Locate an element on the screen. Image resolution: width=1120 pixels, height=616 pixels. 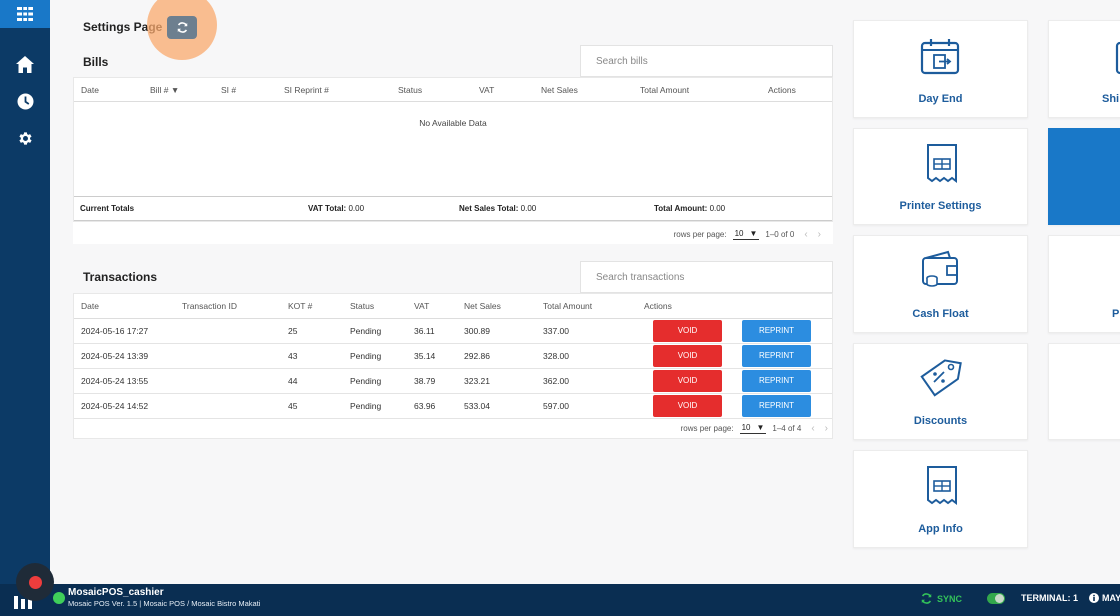
nav-home is located at coordinates (25, 64).